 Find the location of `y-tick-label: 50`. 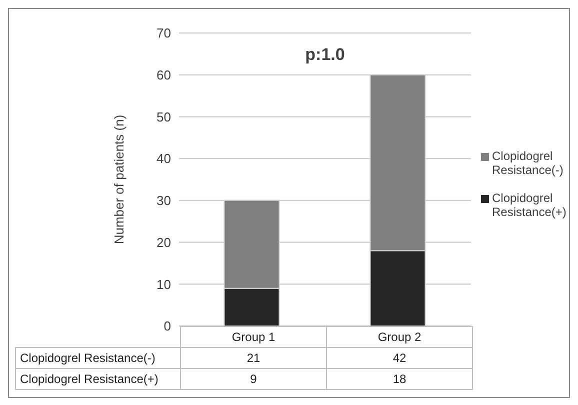

y-tick-label: 50 is located at coordinates (163, 116).